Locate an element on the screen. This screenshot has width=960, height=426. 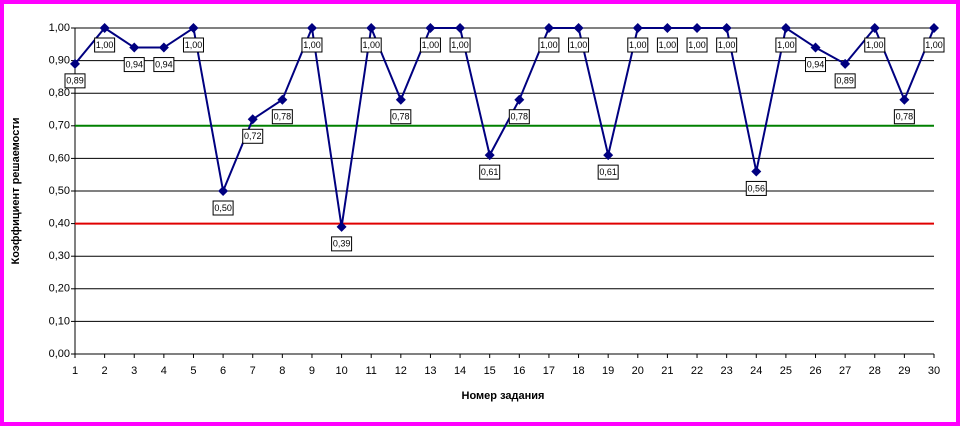
x-axis-label: Номер задания is located at coordinates (503, 396).